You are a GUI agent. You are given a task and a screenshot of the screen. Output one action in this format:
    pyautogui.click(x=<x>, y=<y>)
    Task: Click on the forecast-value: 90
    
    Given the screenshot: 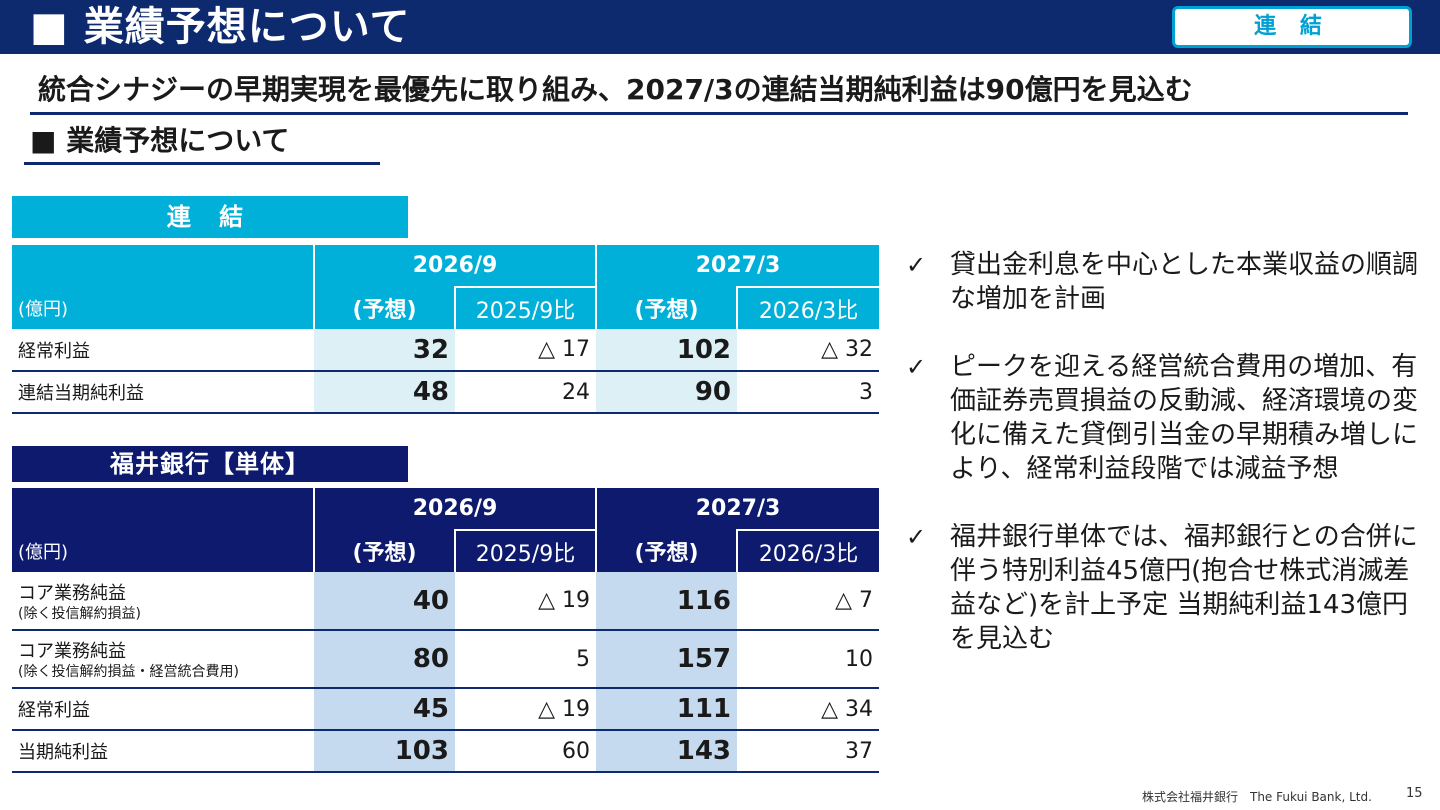 What is the action you would take?
    pyautogui.click(x=667, y=392)
    